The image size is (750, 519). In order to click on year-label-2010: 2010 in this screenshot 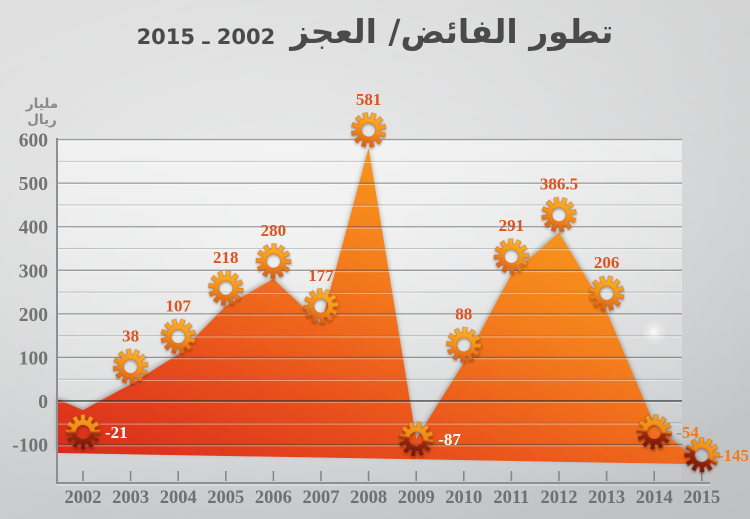, I will do `click(463, 498)`.